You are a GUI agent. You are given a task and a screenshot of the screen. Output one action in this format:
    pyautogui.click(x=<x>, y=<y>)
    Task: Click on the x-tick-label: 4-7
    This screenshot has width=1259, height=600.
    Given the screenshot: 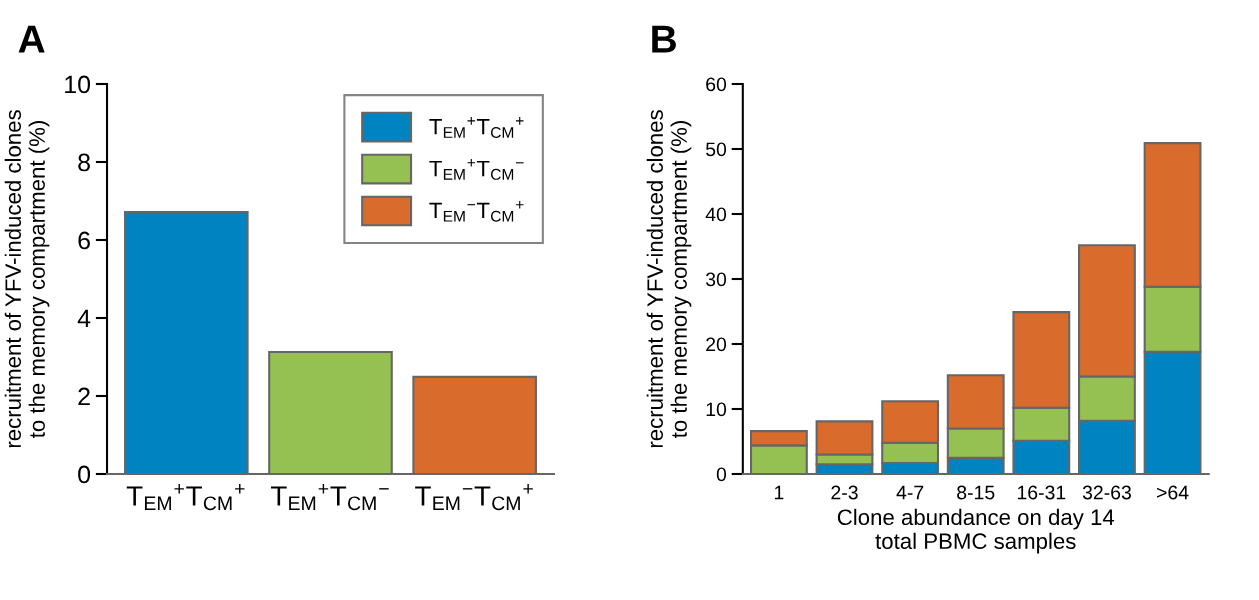 What is the action you would take?
    pyautogui.click(x=910, y=492)
    